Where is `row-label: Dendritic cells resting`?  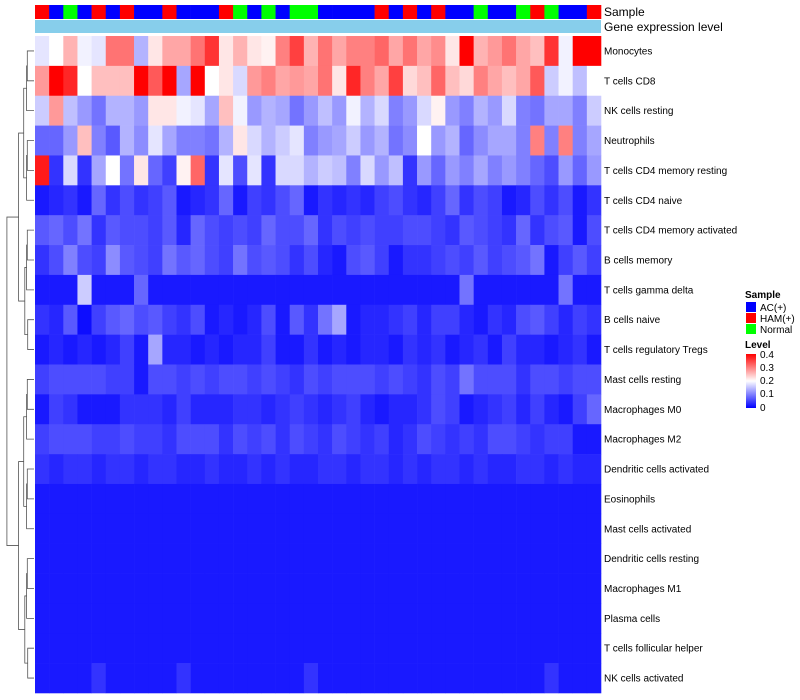
row-label: Dendritic cells resting is located at coordinates (651, 559).